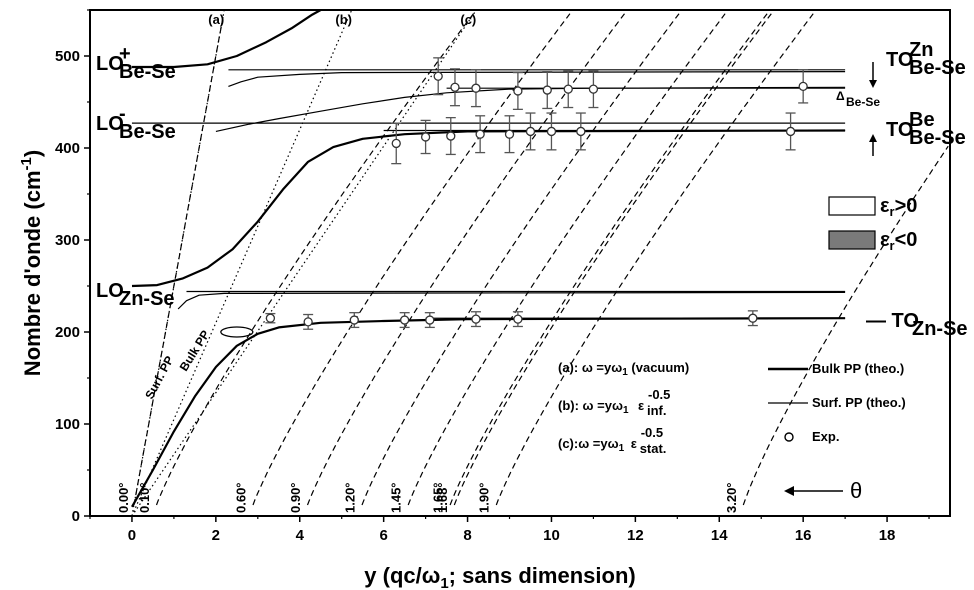 This screenshot has width=974, height=590. What do you see at coordinates (110, 124) in the screenshot?
I see `label-lo-minus-base: LO` at bounding box center [110, 124].